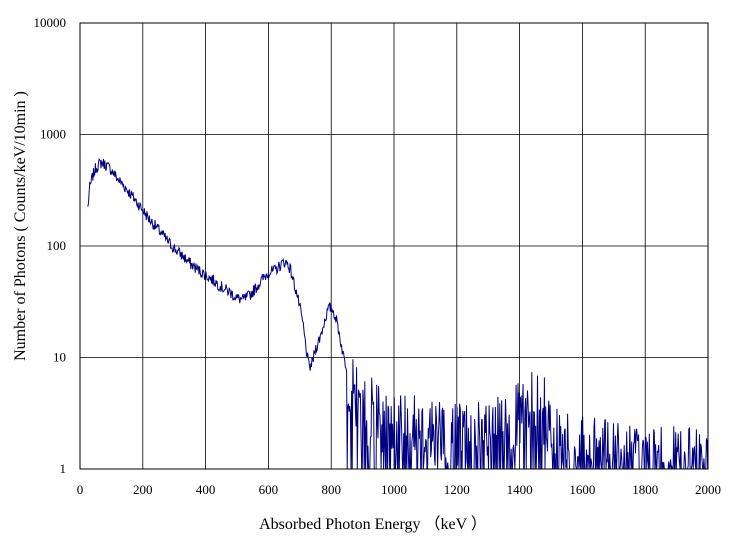 The height and width of the screenshot is (556, 732). Describe the element at coordinates (708, 489) in the screenshot. I see `x-tick-label: 2000` at that location.